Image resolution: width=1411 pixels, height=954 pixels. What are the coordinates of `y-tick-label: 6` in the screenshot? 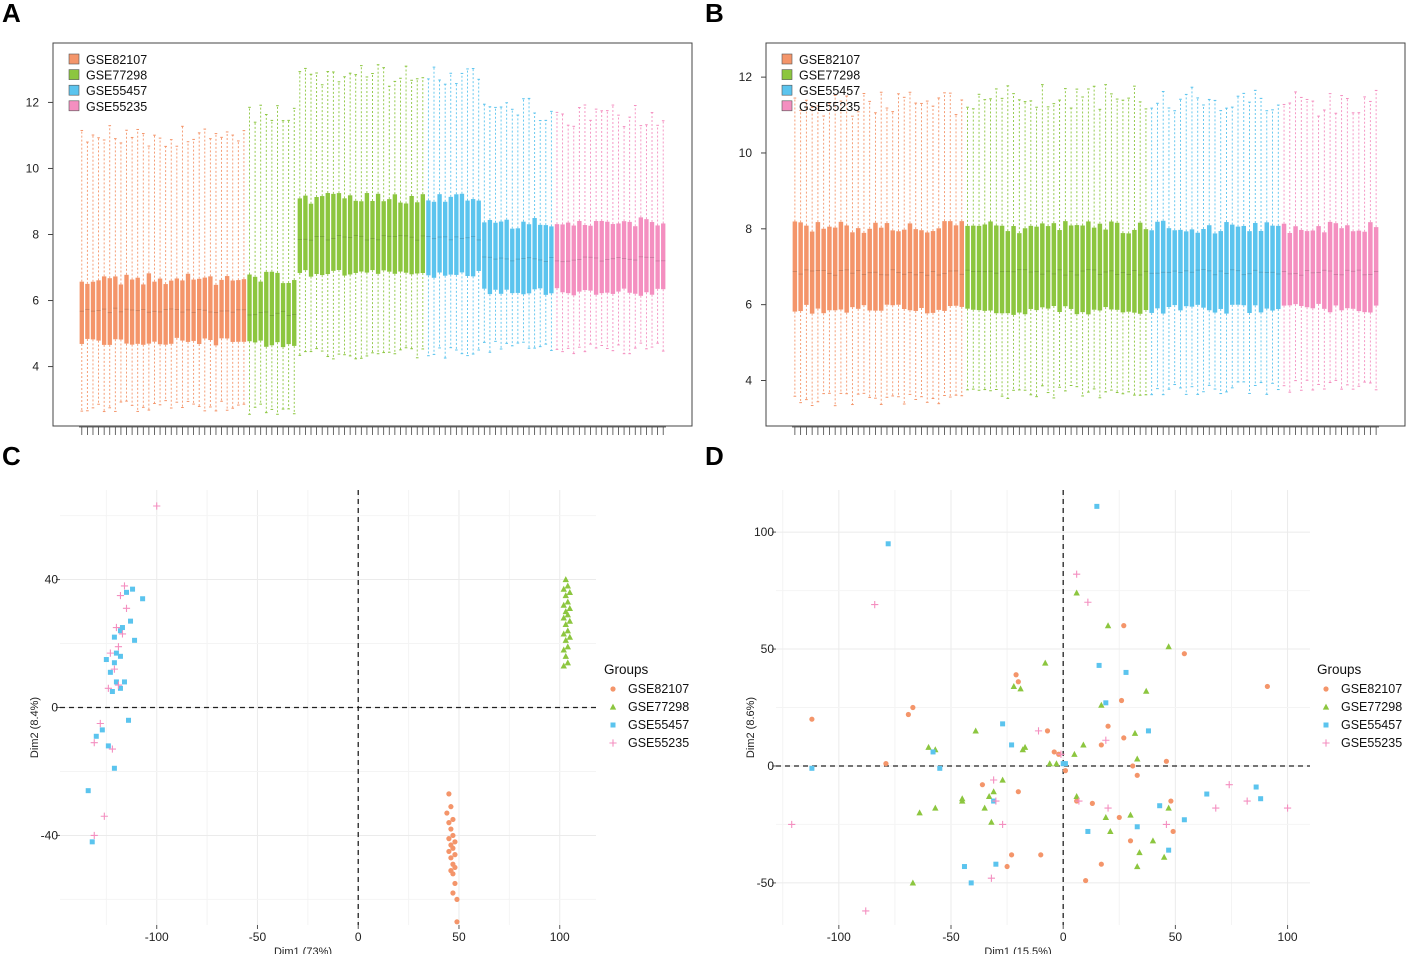 It's located at (35, 301).